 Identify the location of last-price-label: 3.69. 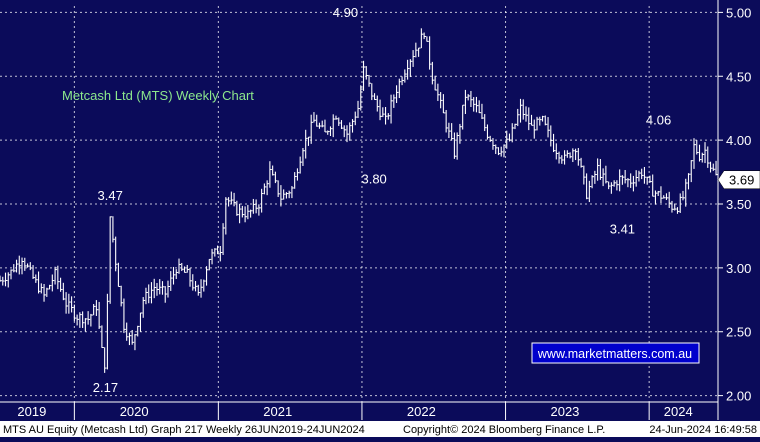
(741, 180).